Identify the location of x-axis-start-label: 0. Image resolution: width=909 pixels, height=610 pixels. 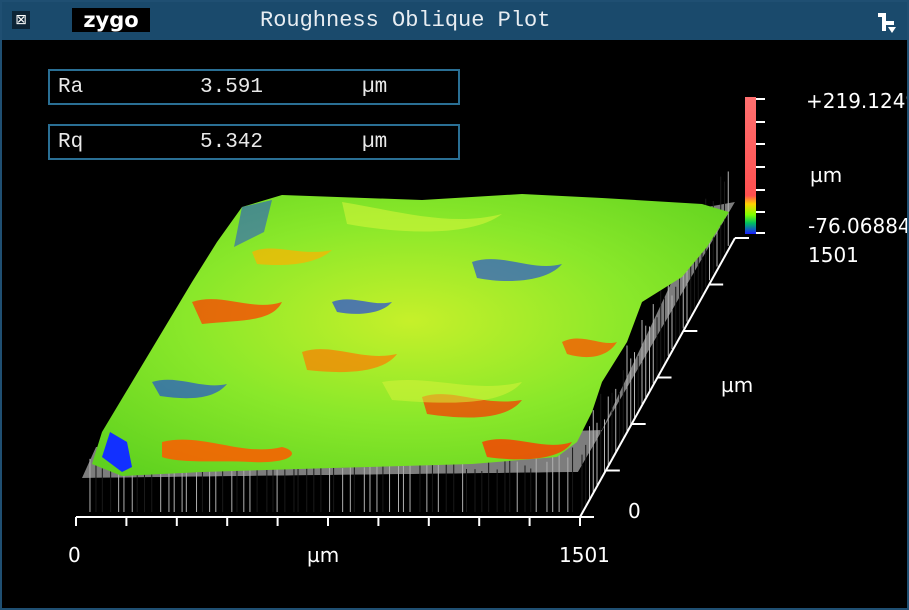
(74, 555).